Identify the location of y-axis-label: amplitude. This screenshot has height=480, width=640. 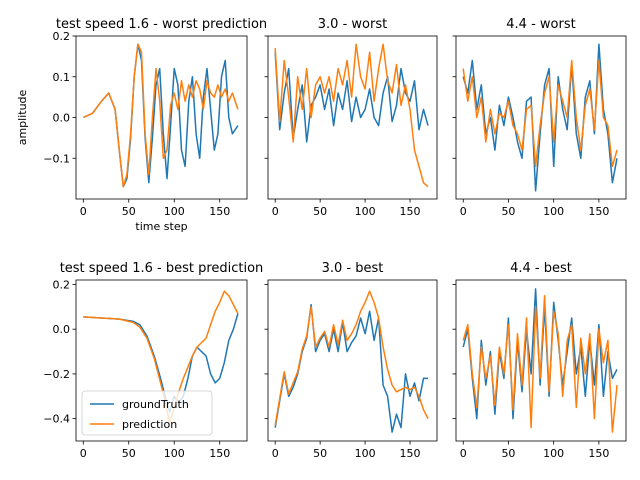
(22, 117).